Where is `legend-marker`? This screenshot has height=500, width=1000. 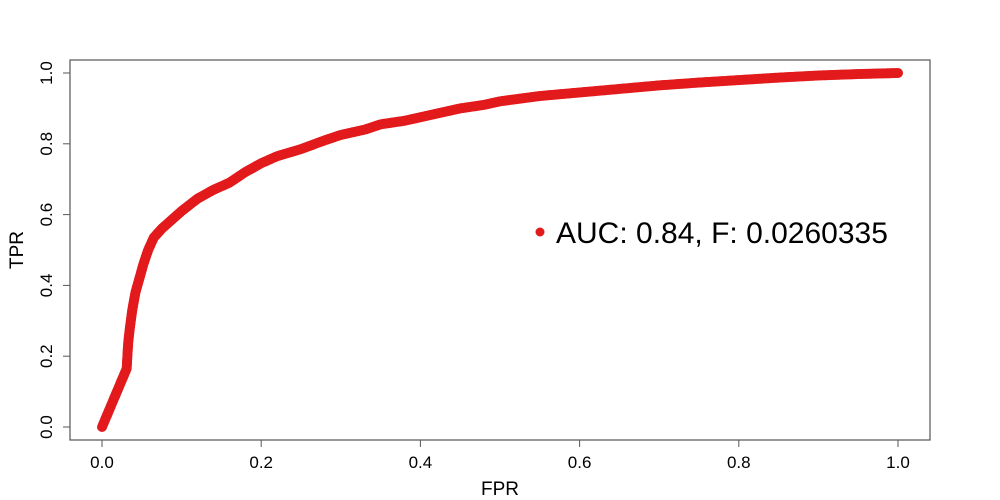 legend-marker is located at coordinates (540, 232).